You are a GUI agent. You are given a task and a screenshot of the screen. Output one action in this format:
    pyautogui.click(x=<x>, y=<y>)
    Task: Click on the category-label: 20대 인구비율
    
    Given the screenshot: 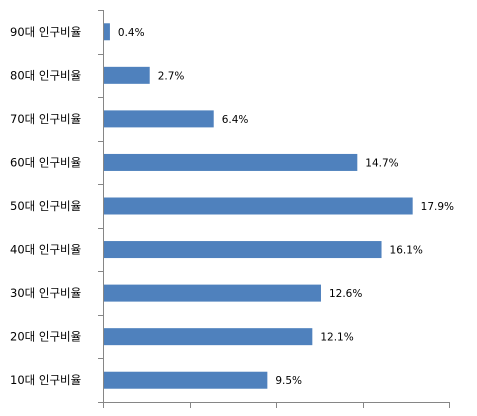 What is the action you would take?
    pyautogui.click(x=45, y=337)
    